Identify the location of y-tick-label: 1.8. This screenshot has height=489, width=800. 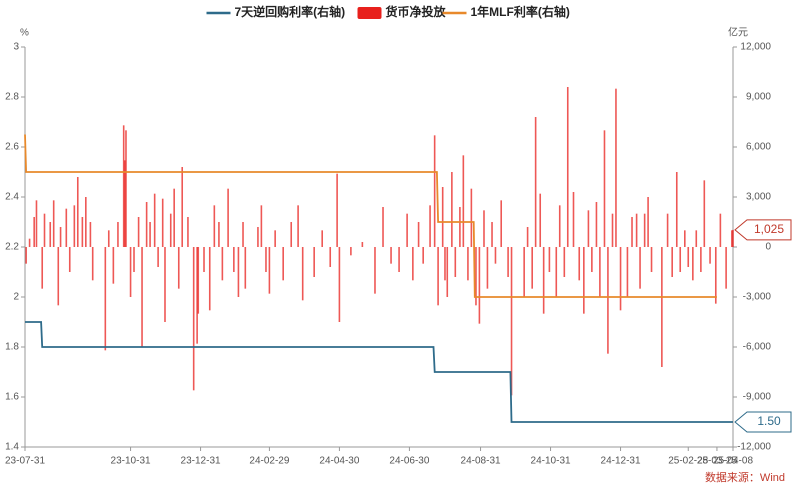
(12, 347).